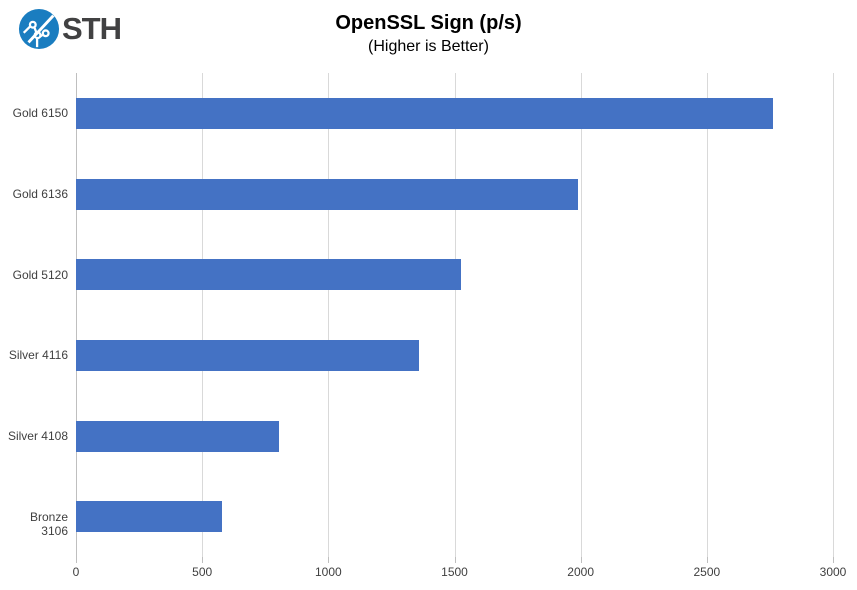  I want to click on x-tick-label-0: 0, so click(76, 572).